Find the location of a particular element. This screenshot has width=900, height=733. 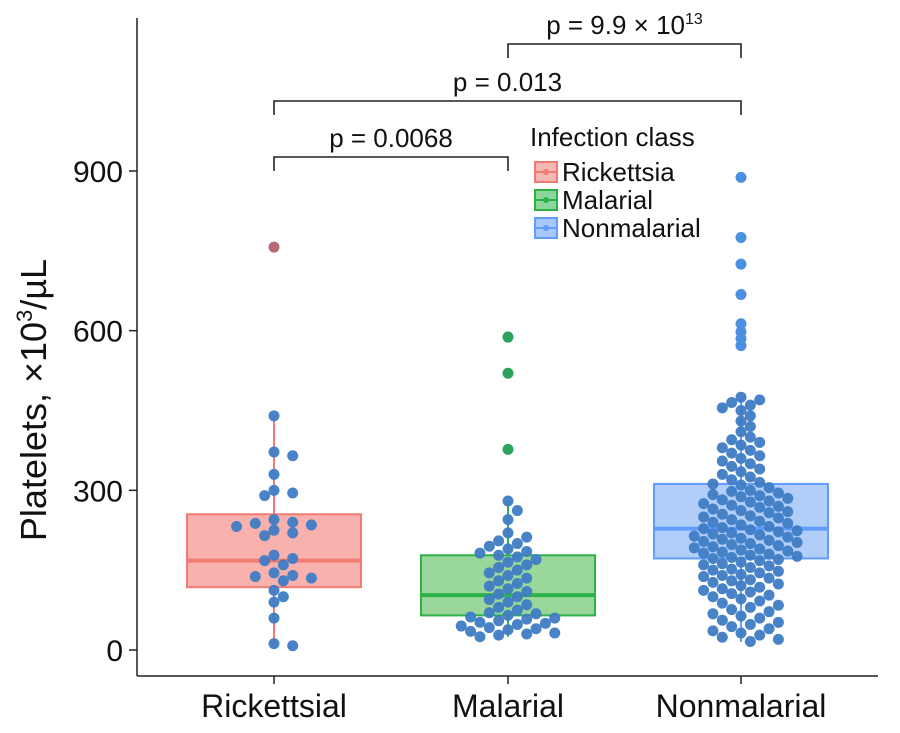

significance-label-exponent: 13 is located at coordinates (694, 19).